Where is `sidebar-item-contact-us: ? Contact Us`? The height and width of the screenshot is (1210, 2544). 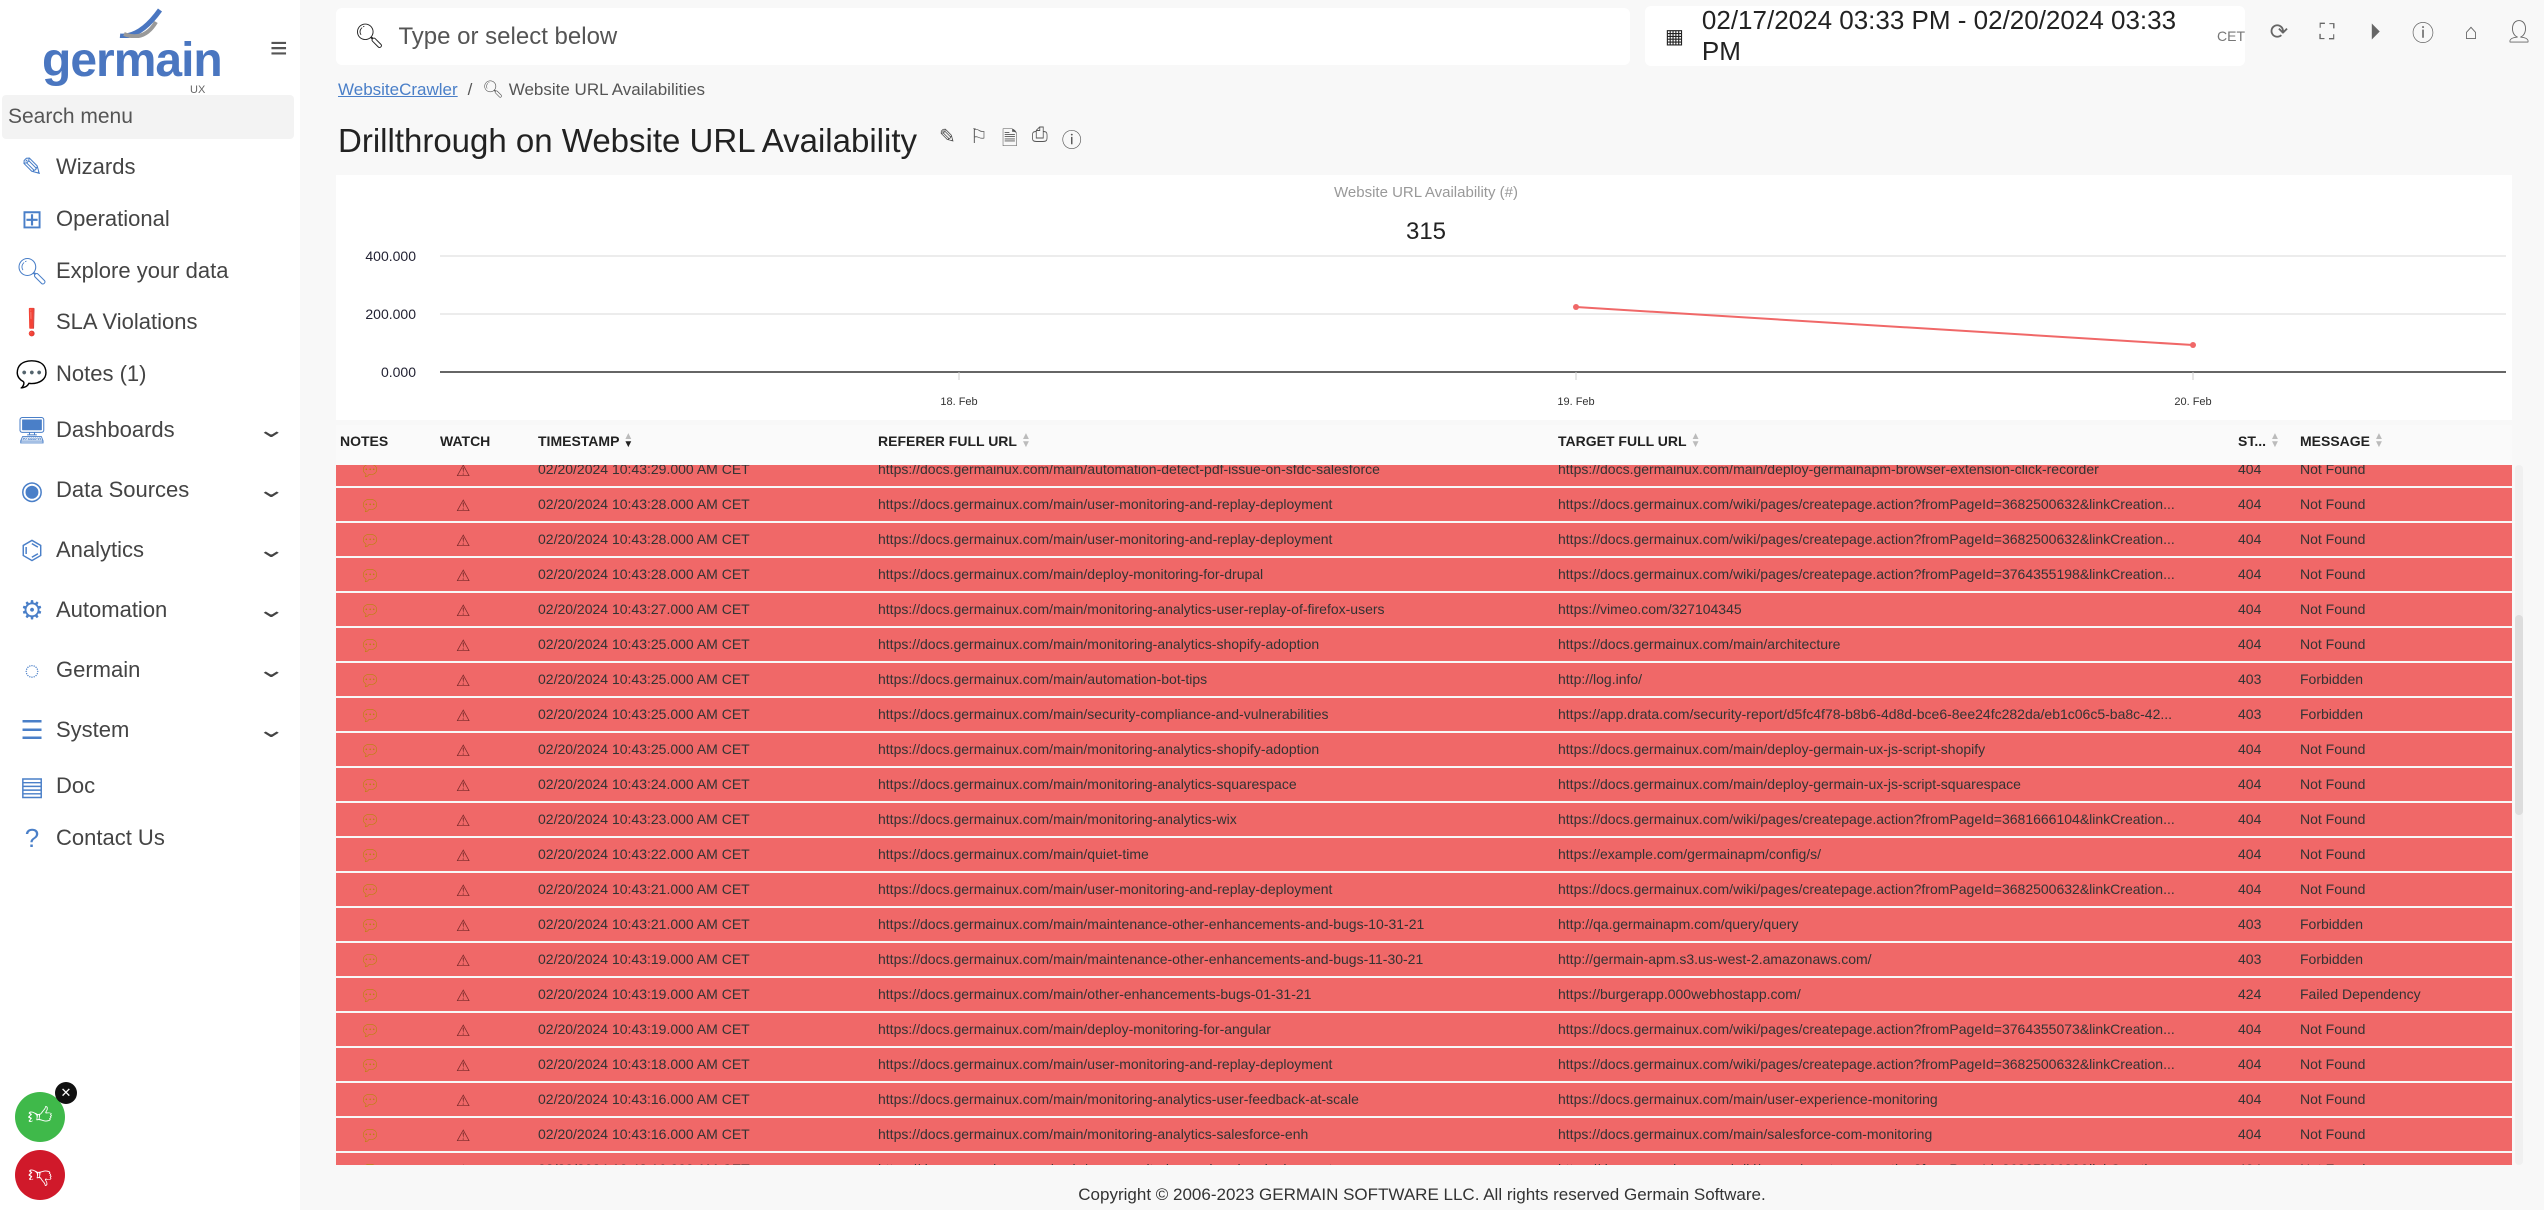 sidebar-item-contact-us: ? Contact Us is located at coordinates (150, 838).